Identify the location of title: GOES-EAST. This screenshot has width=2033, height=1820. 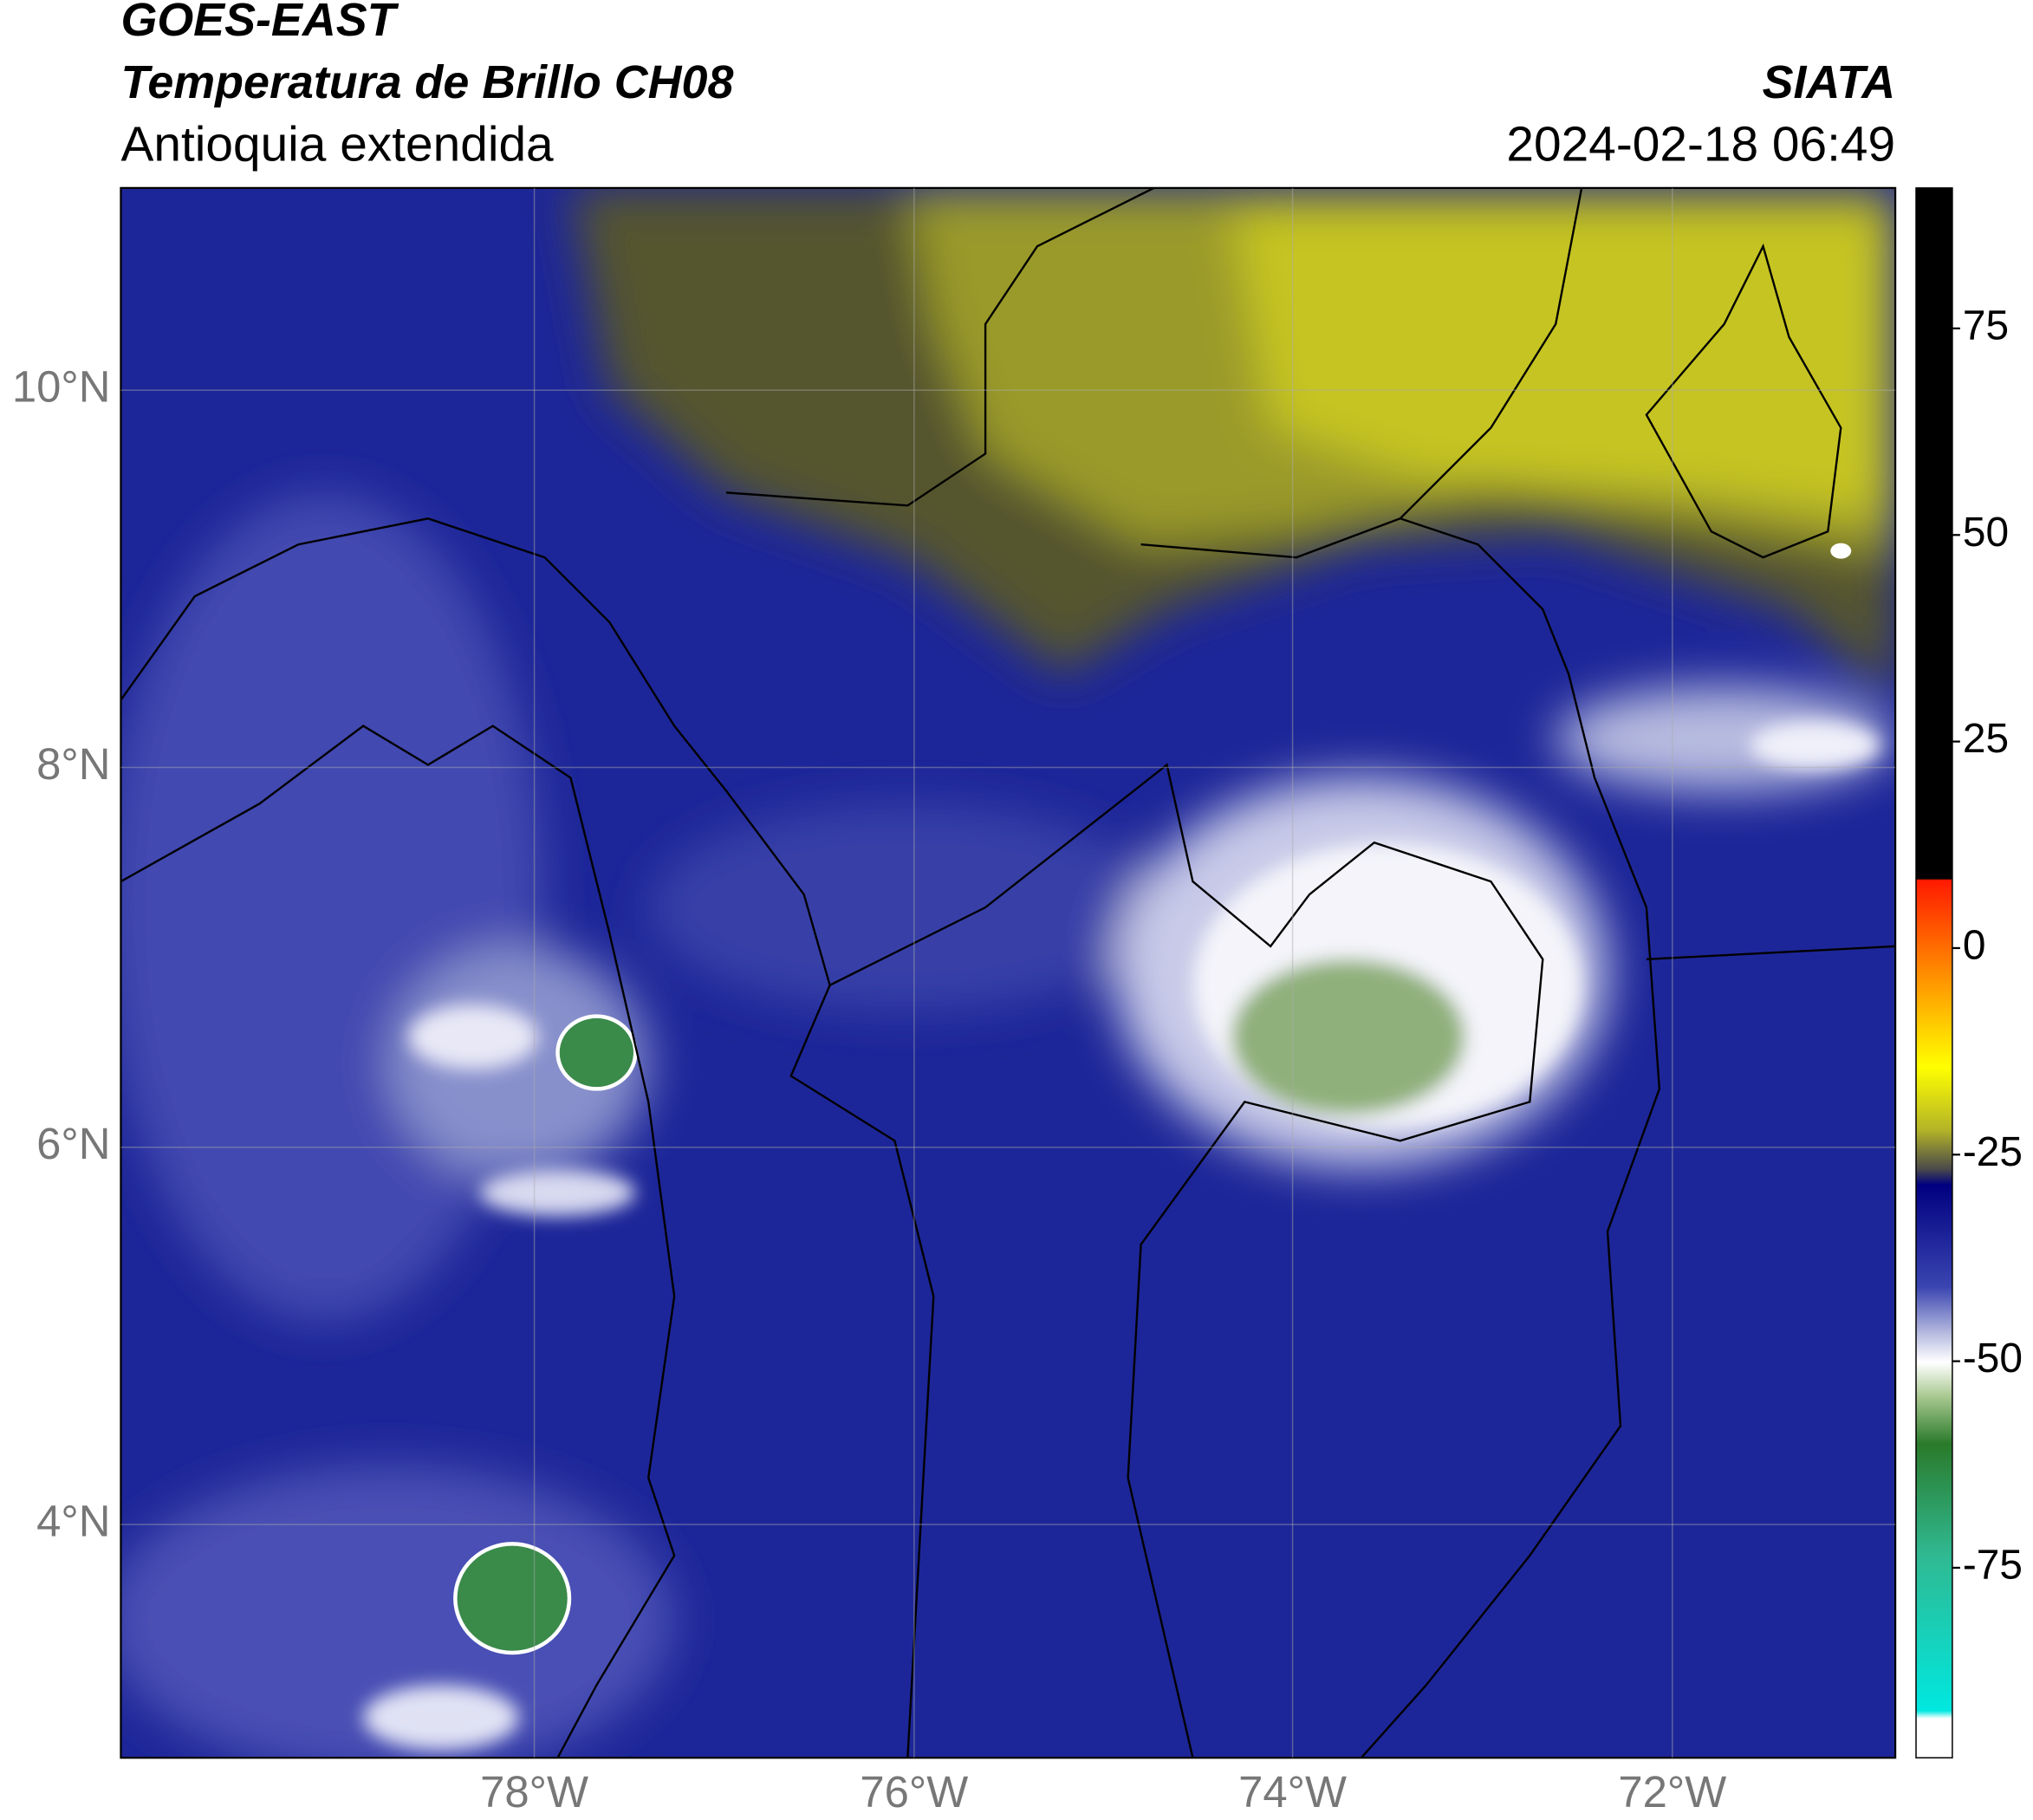
(259, 23).